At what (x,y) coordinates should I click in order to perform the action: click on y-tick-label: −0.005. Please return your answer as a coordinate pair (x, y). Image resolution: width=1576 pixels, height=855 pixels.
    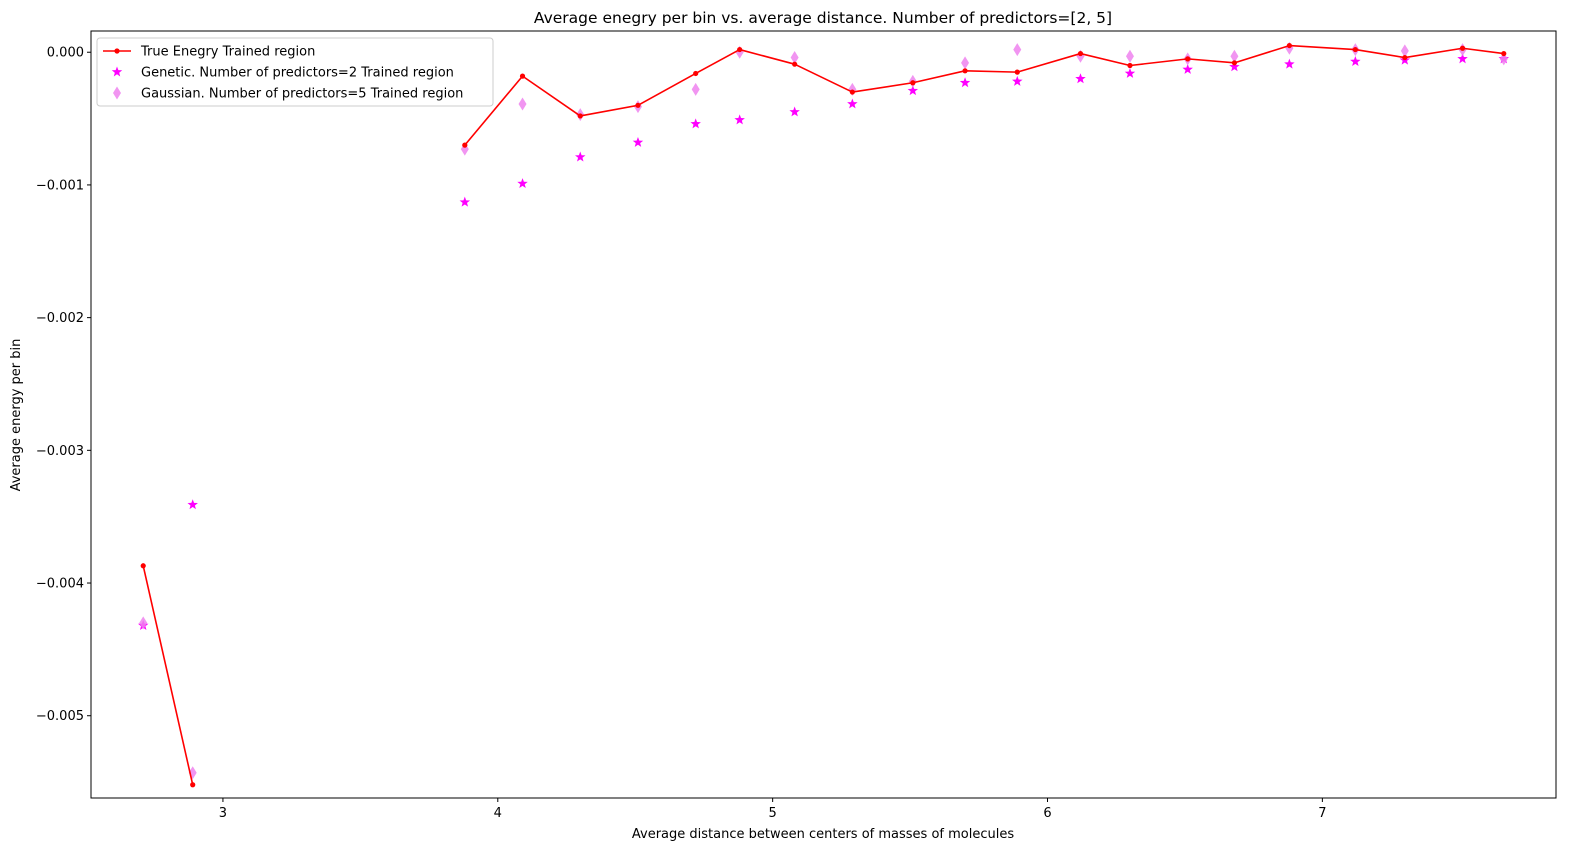
    Looking at the image, I should click on (60, 716).